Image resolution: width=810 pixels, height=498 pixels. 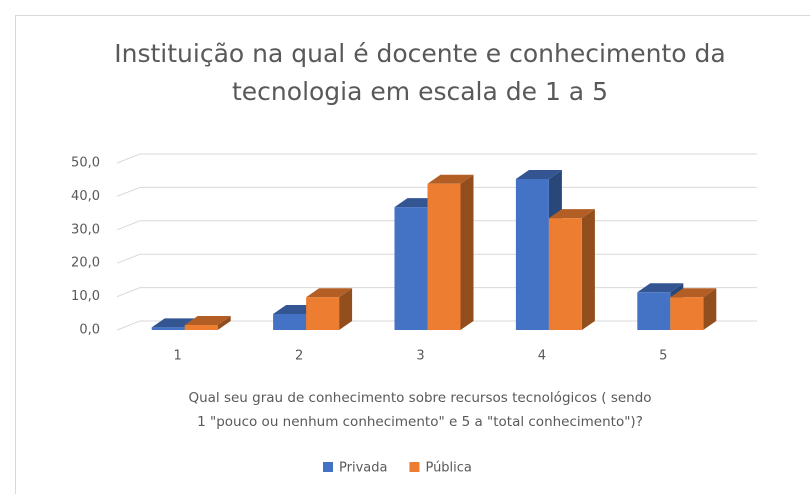 I want to click on chart-title: tecnologia em escala de 1 a 5, so click(x=420, y=91).